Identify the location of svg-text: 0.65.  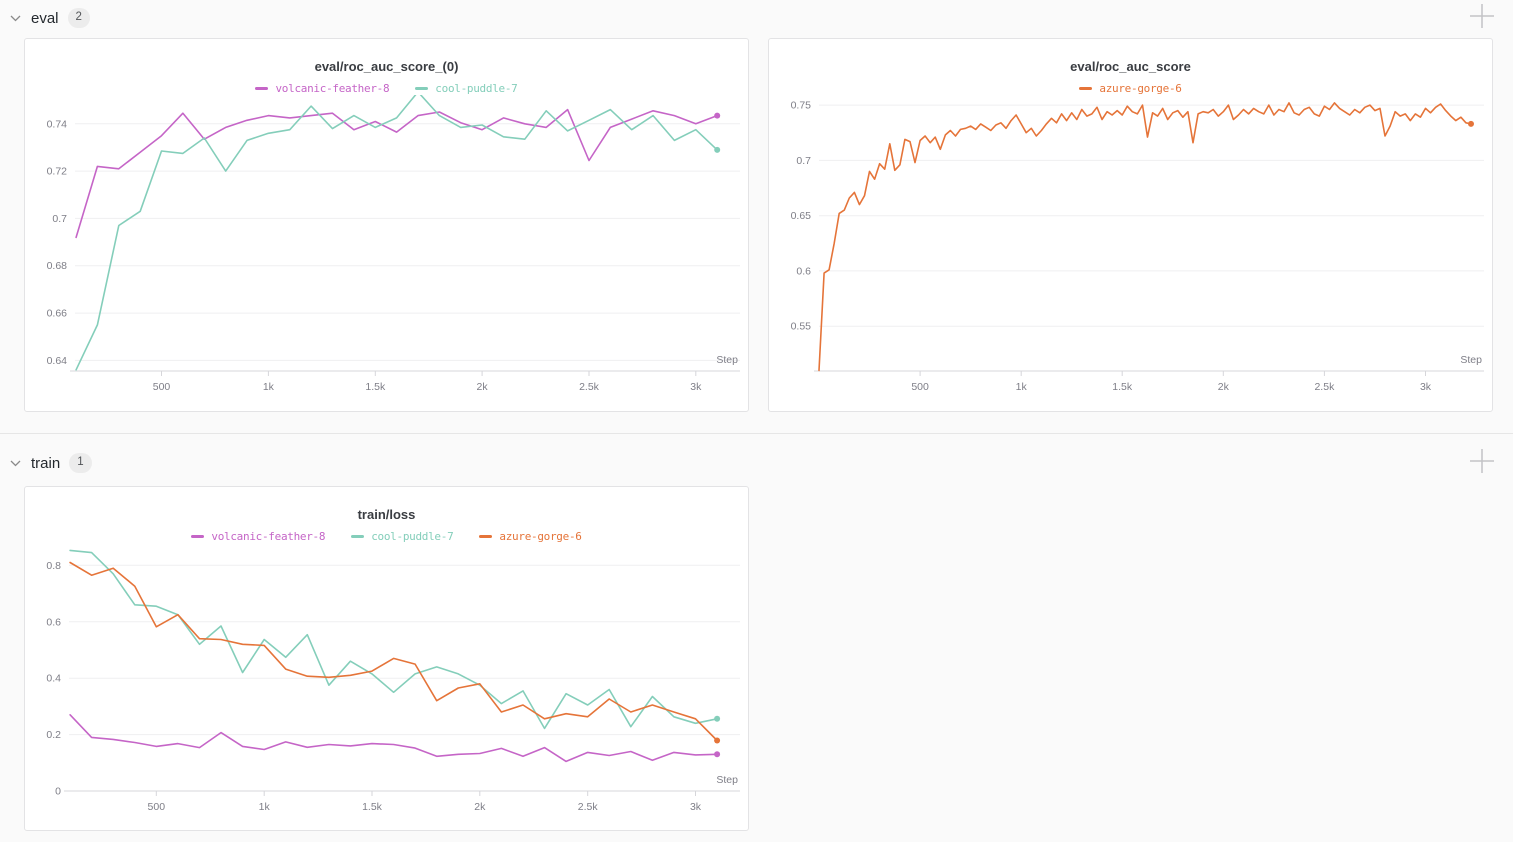
(801, 216).